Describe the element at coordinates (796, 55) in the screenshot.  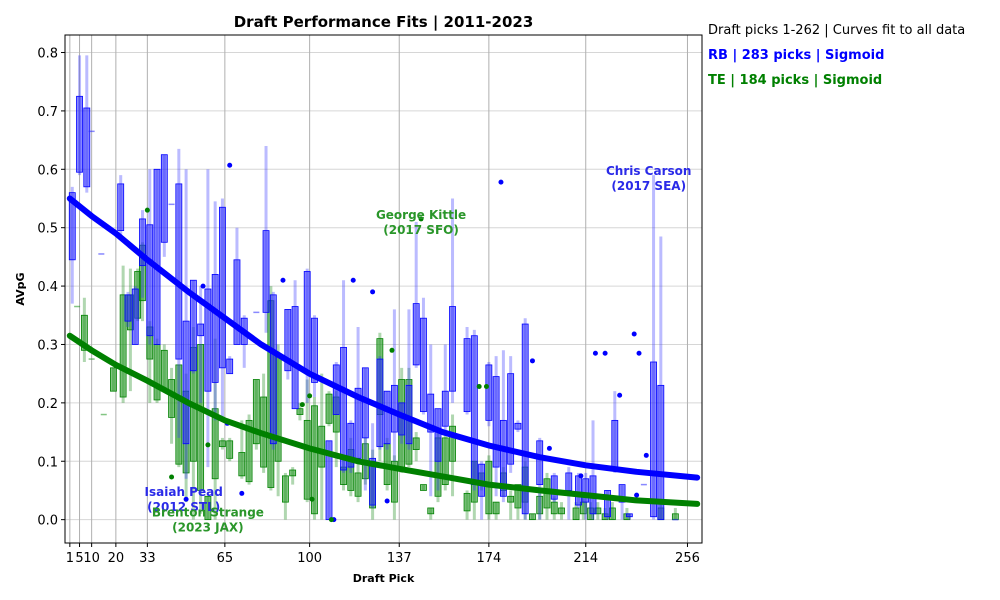
I see `legend-entry-rb: RB | 283 picks | Sigmoid` at that location.